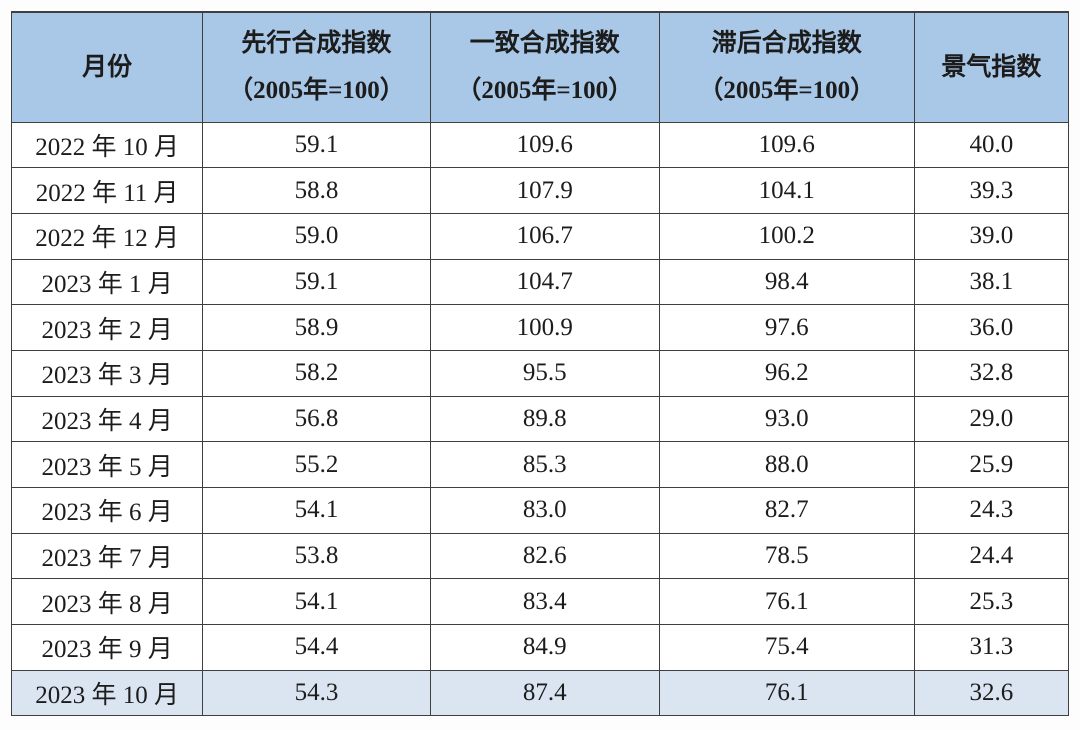 This screenshot has height=730, width=1080. I want to click on month-cell: 2023 年 8 月, so click(107, 602).